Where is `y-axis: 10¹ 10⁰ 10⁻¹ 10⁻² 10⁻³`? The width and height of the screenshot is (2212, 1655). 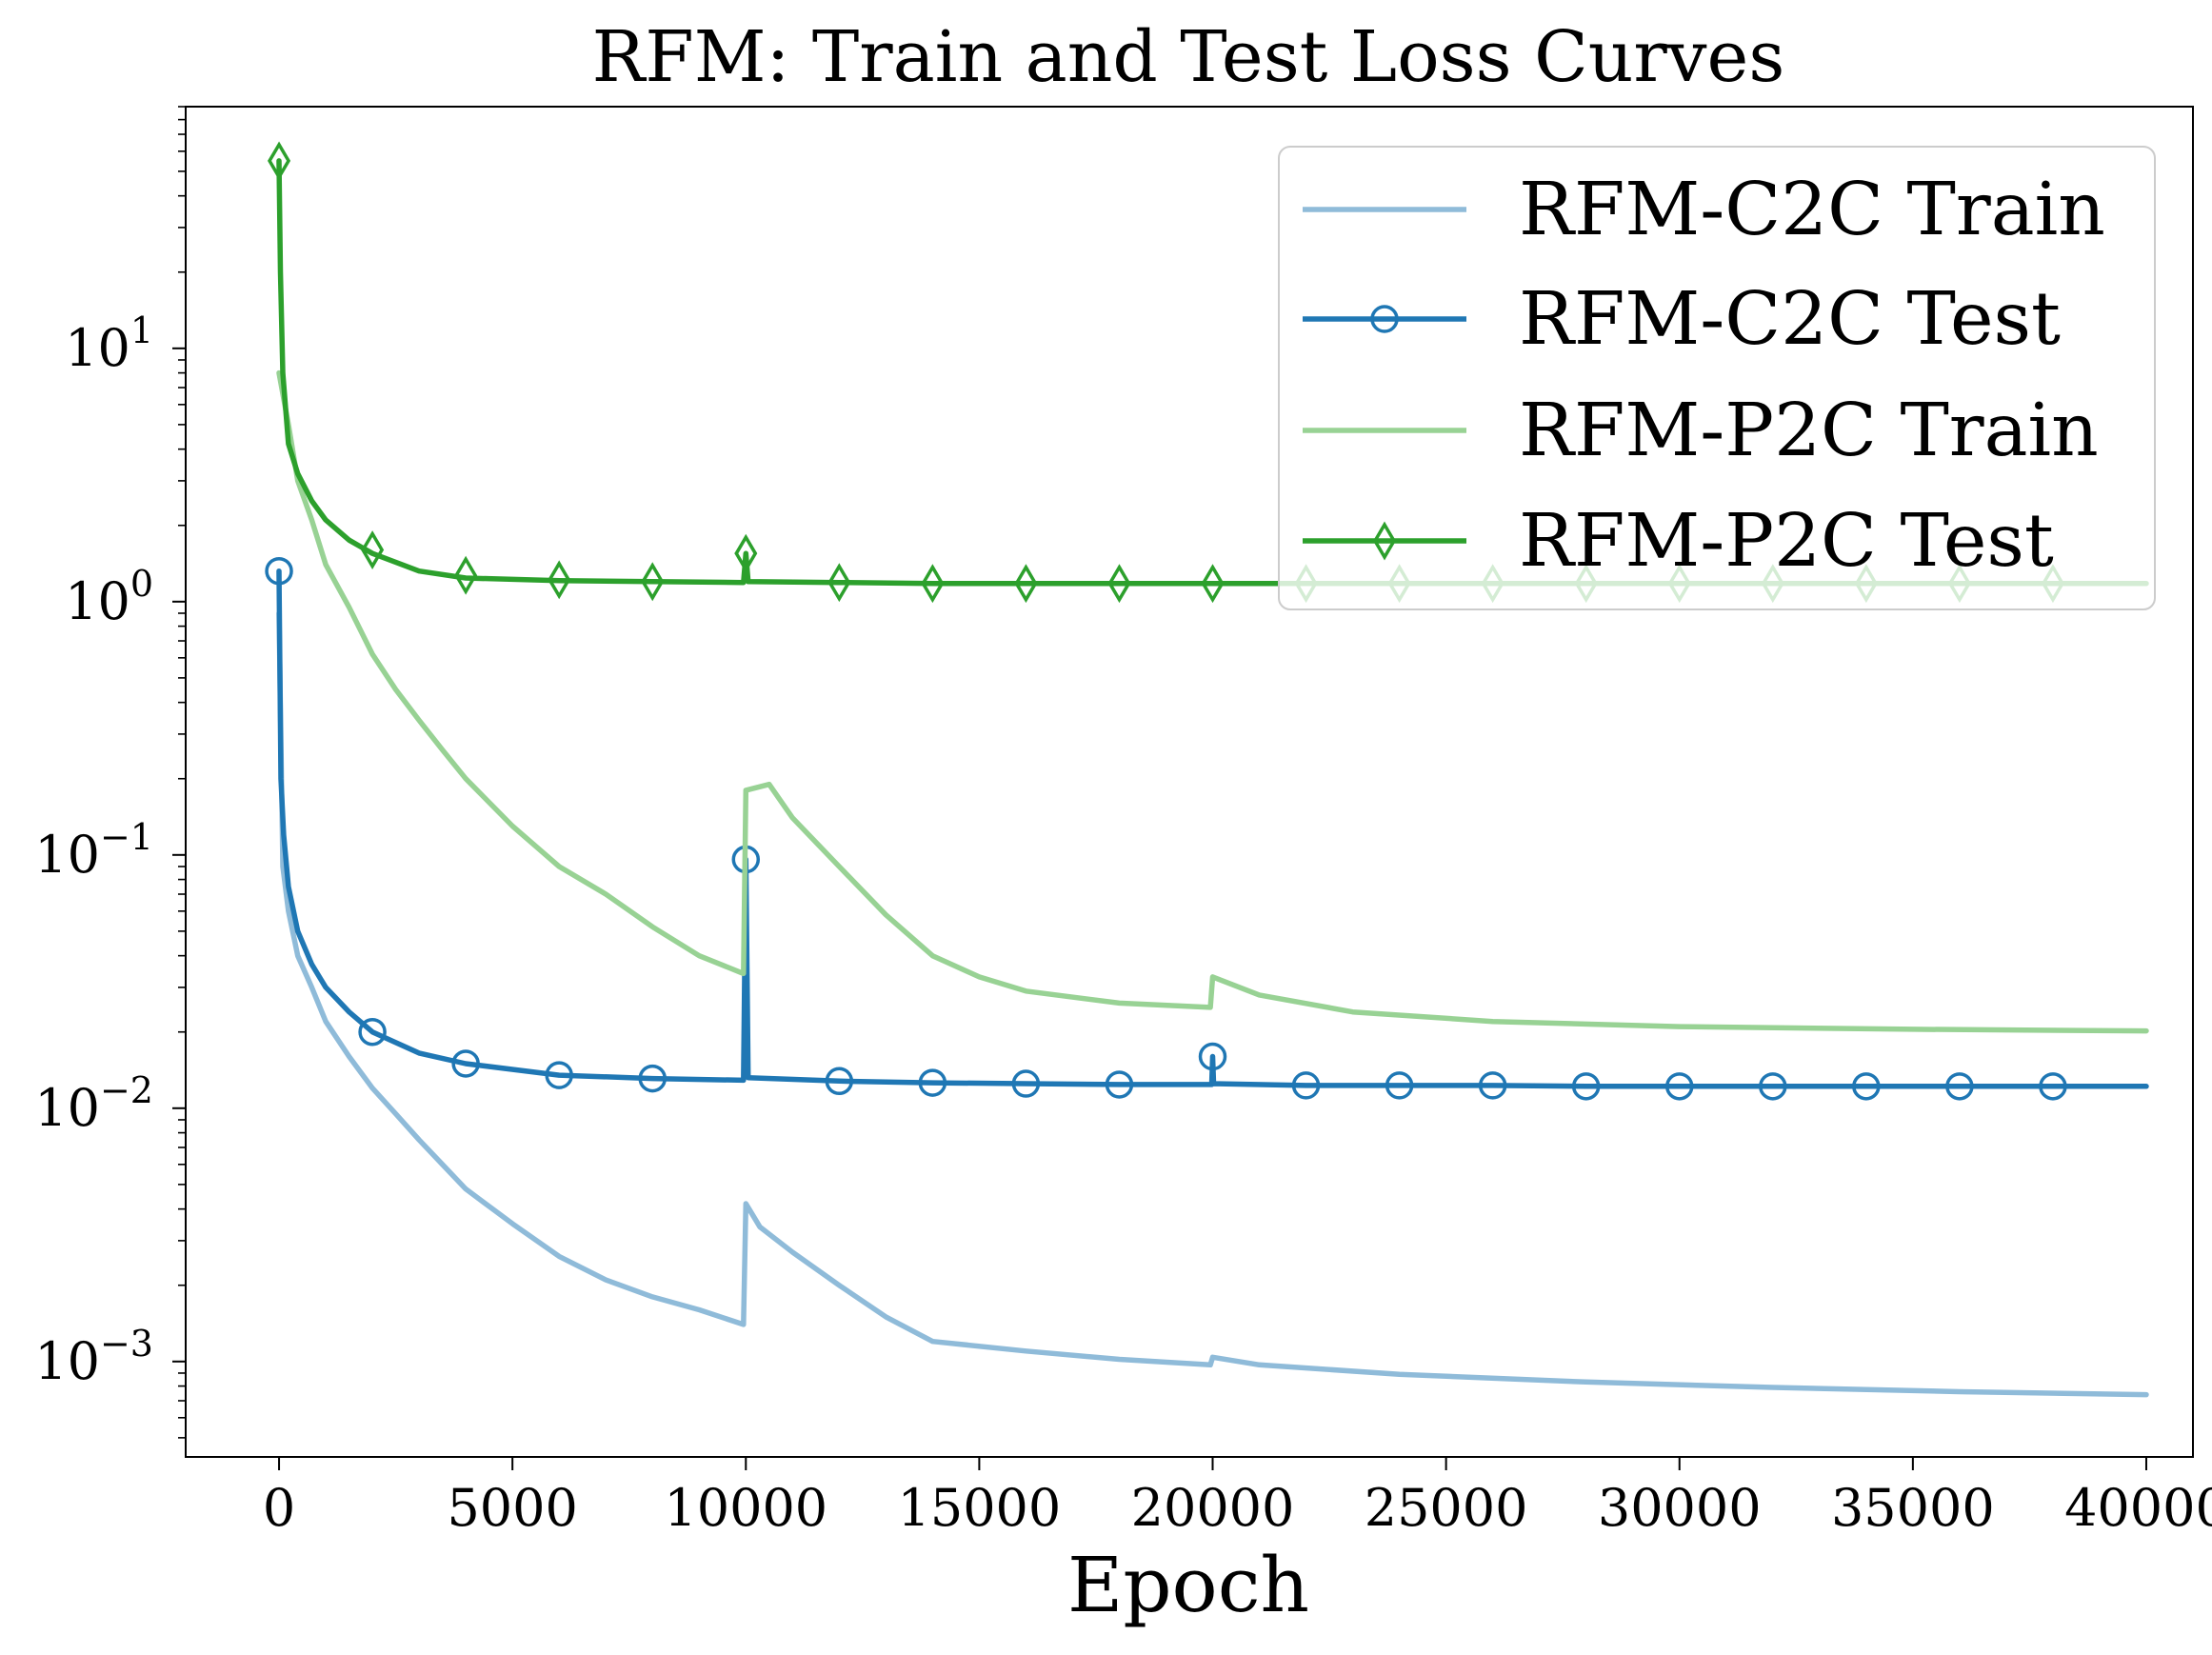
y-axis: 10¹ 10⁰ 10⁻¹ 10⁻² 10⁻³ is located at coordinates (110, 772).